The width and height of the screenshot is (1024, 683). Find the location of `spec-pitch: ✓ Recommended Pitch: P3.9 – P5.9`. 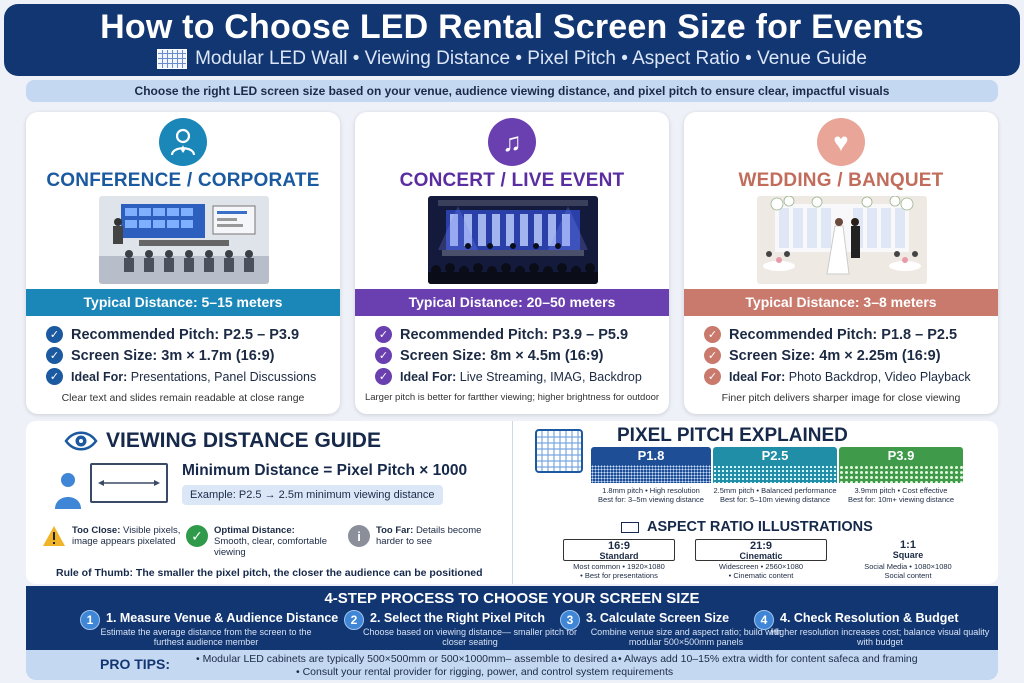

spec-pitch: ✓ Recommended Pitch: P3.9 – P5.9 is located at coordinates (508, 334).